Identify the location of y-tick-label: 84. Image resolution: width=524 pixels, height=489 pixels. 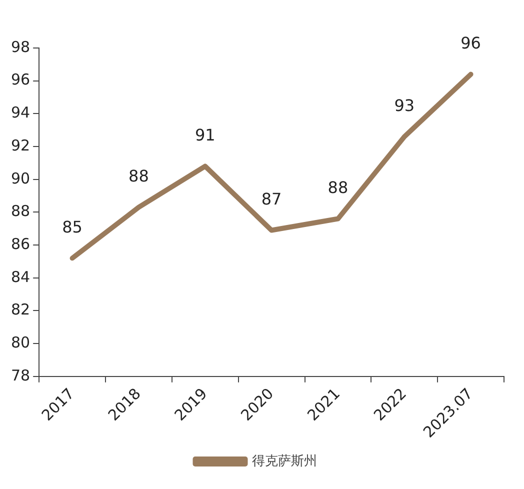
(20, 277).